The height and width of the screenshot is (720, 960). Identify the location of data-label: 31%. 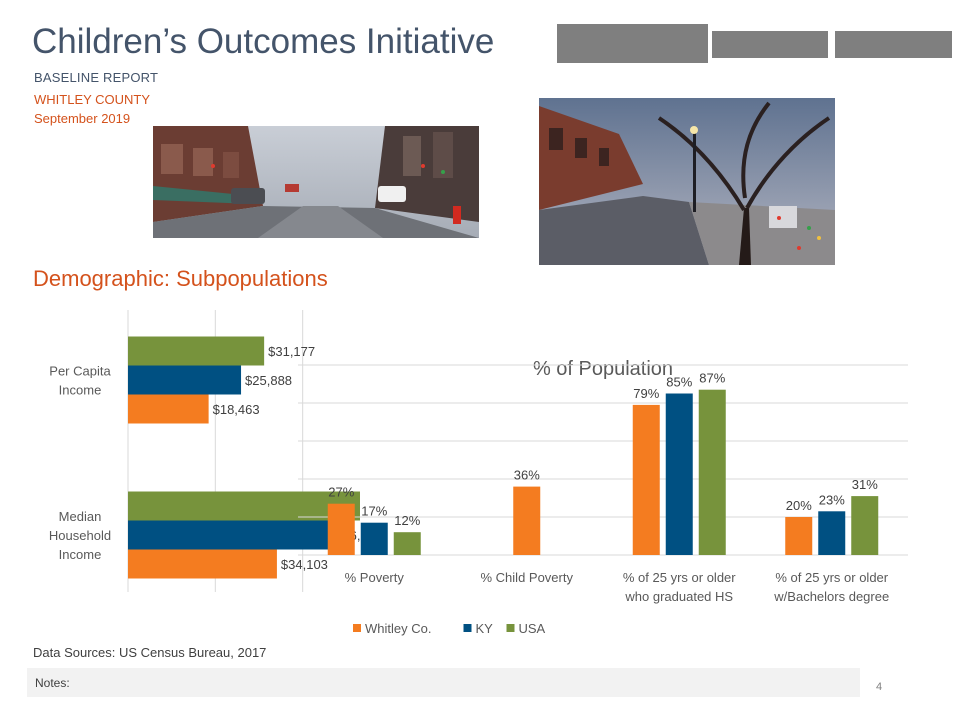
(865, 484).